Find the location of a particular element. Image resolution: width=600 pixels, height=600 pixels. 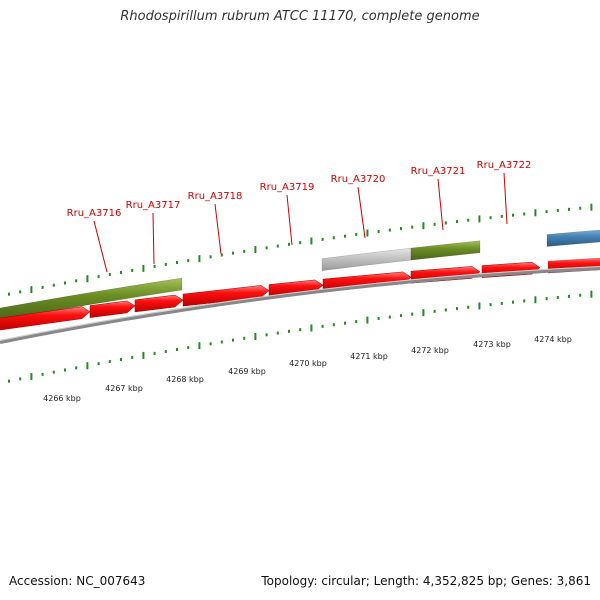

label-leaders is located at coordinates (300, 222).